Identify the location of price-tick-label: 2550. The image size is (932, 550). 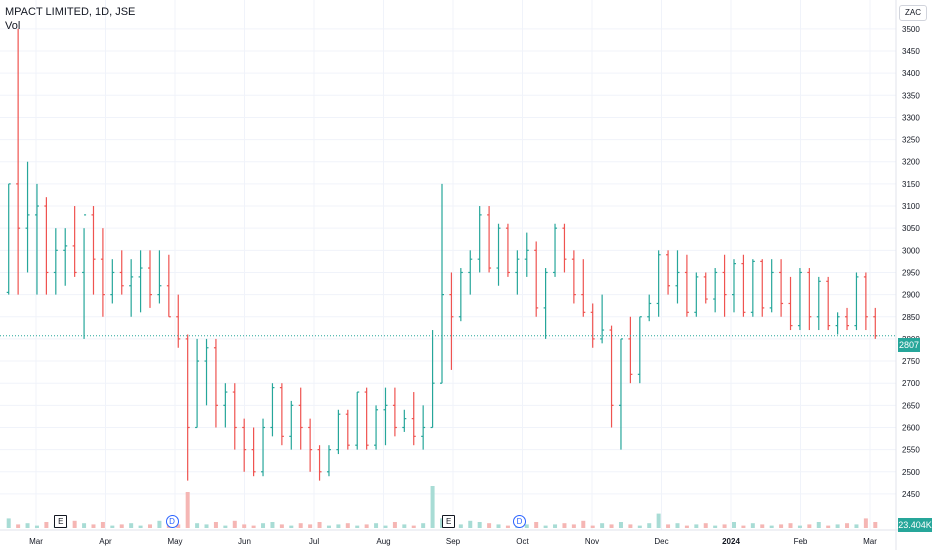
(911, 450).